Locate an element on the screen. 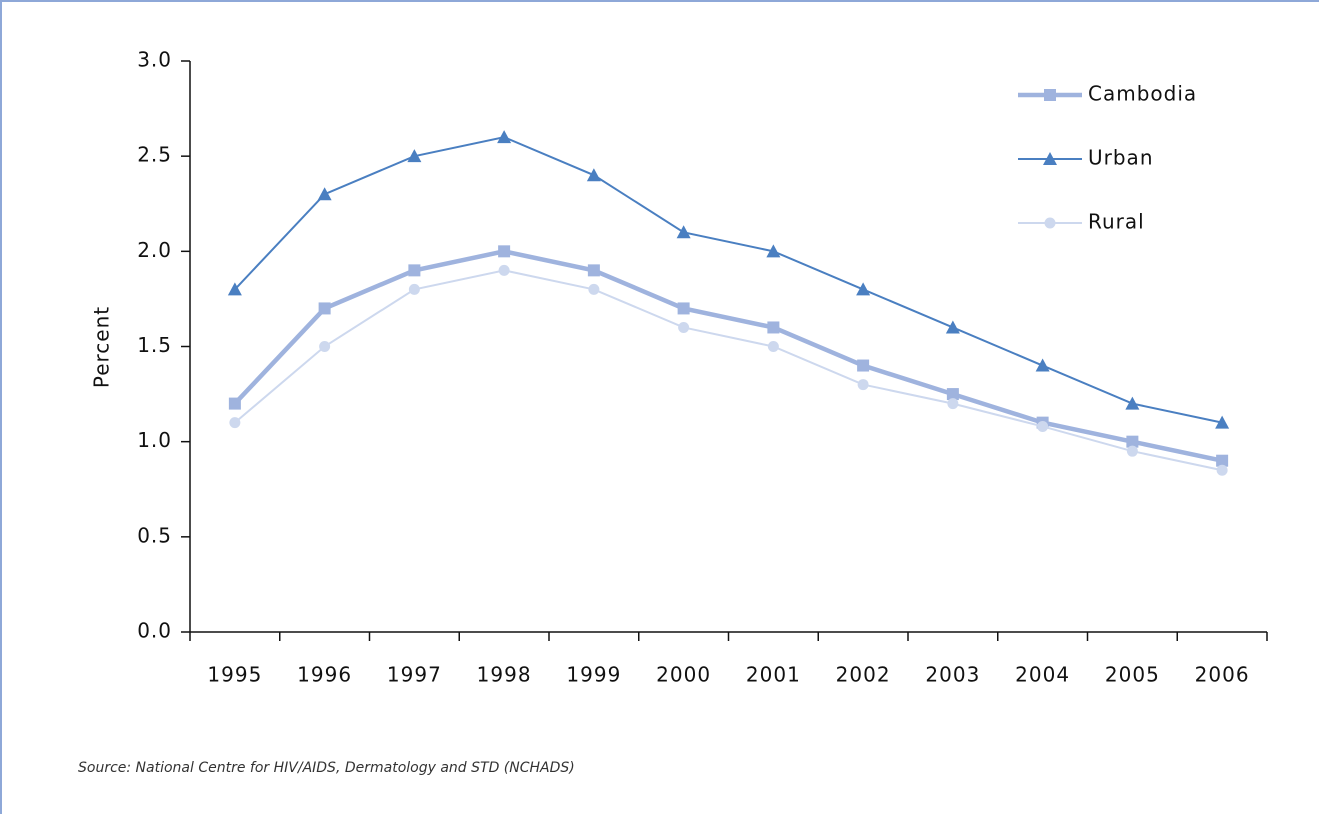 This screenshot has width=1319, height=814. legend-label: Cambodia is located at coordinates (1142, 94).